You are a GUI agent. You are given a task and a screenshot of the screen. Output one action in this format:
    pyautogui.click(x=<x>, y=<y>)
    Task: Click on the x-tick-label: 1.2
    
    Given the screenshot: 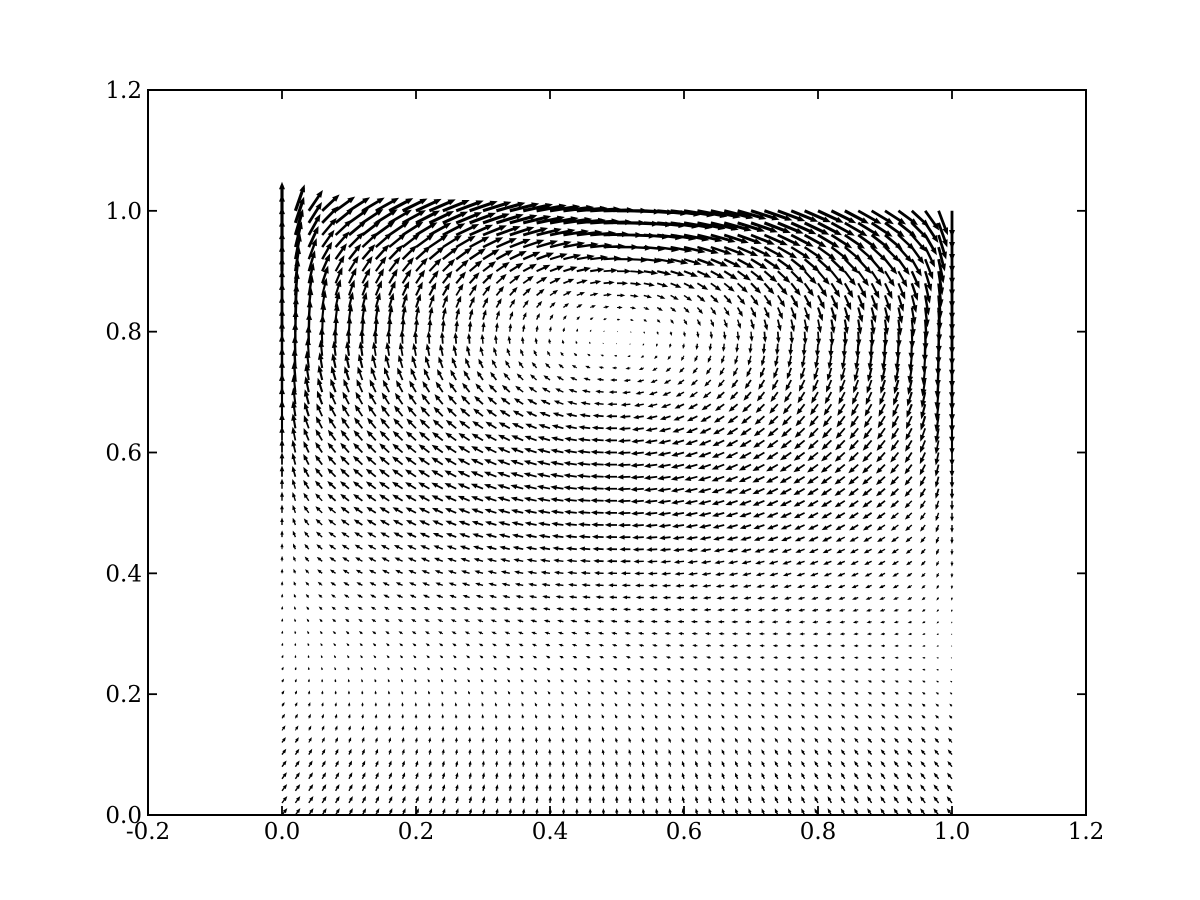 What is the action you would take?
    pyautogui.click(x=1086, y=832)
    